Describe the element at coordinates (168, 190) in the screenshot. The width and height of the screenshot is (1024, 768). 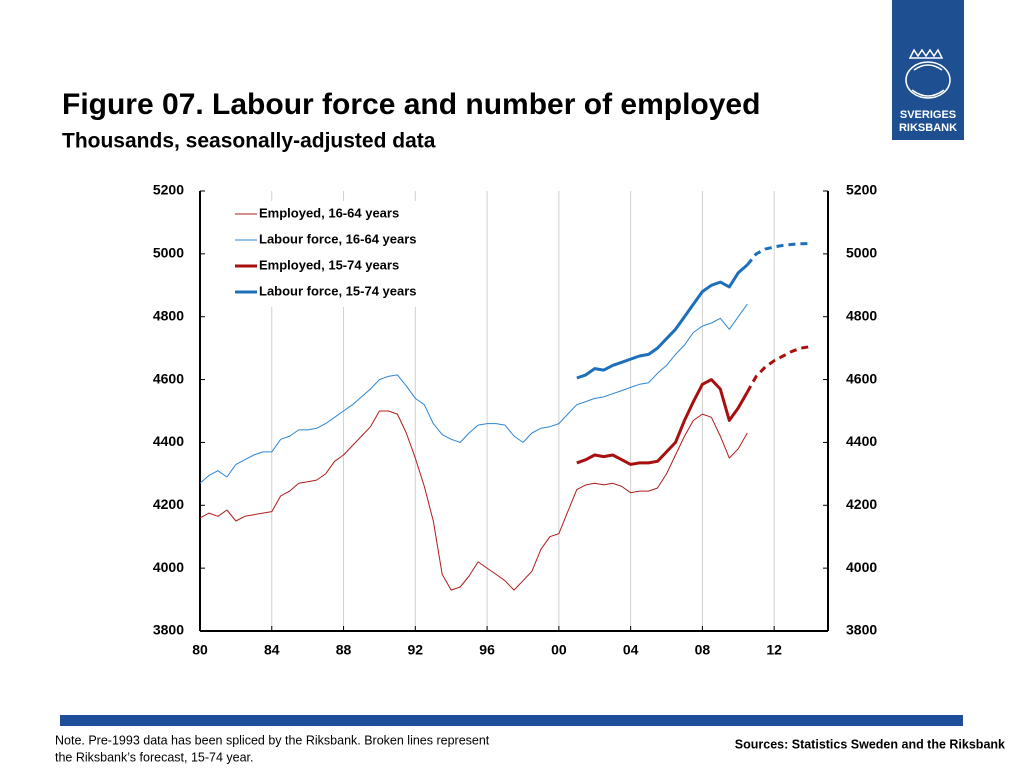
I see `y-tick-label: 5200` at that location.